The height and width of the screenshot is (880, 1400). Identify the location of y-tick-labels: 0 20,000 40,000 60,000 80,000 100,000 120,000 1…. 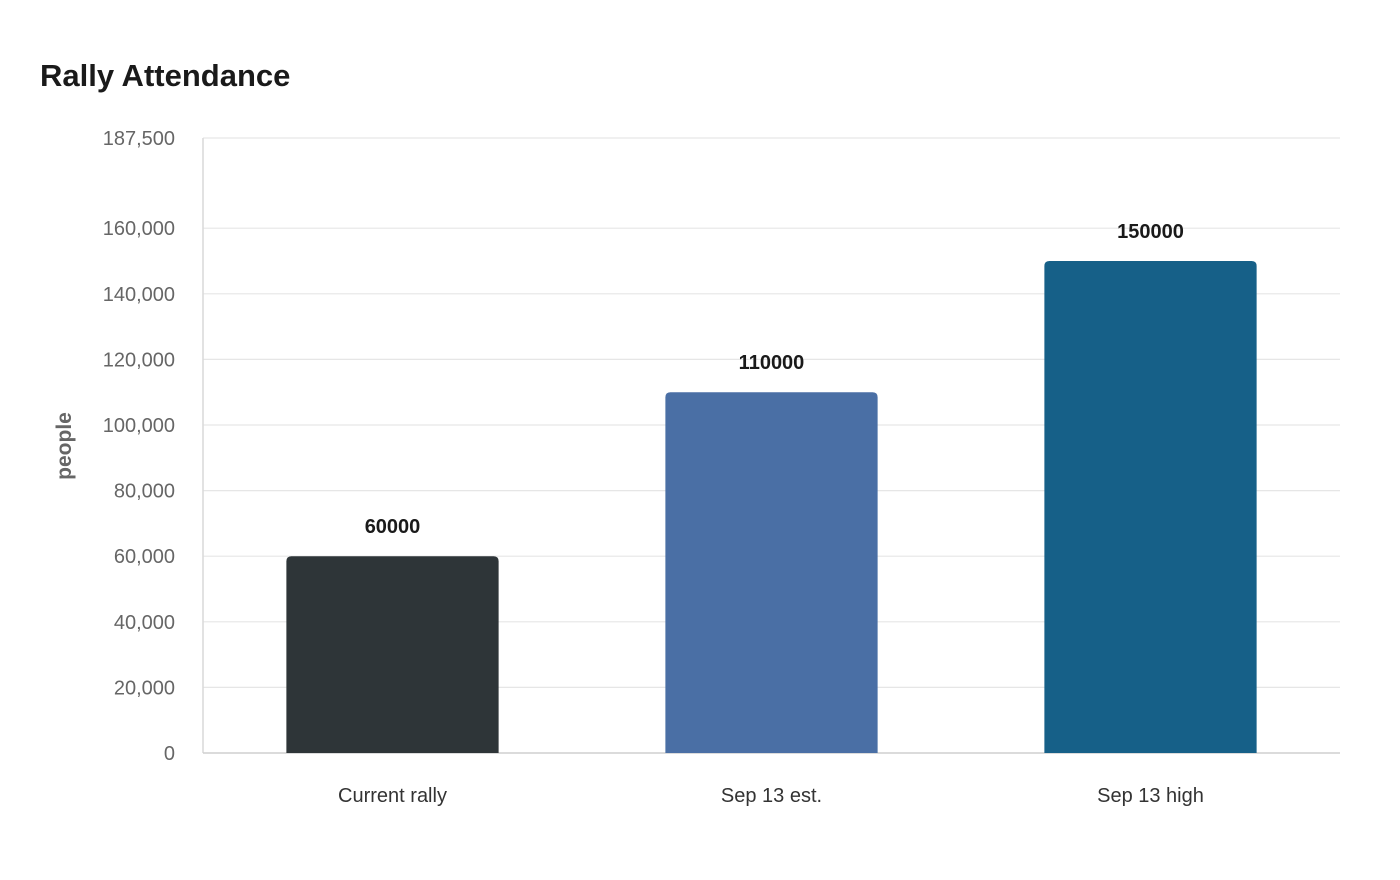
(139, 446).